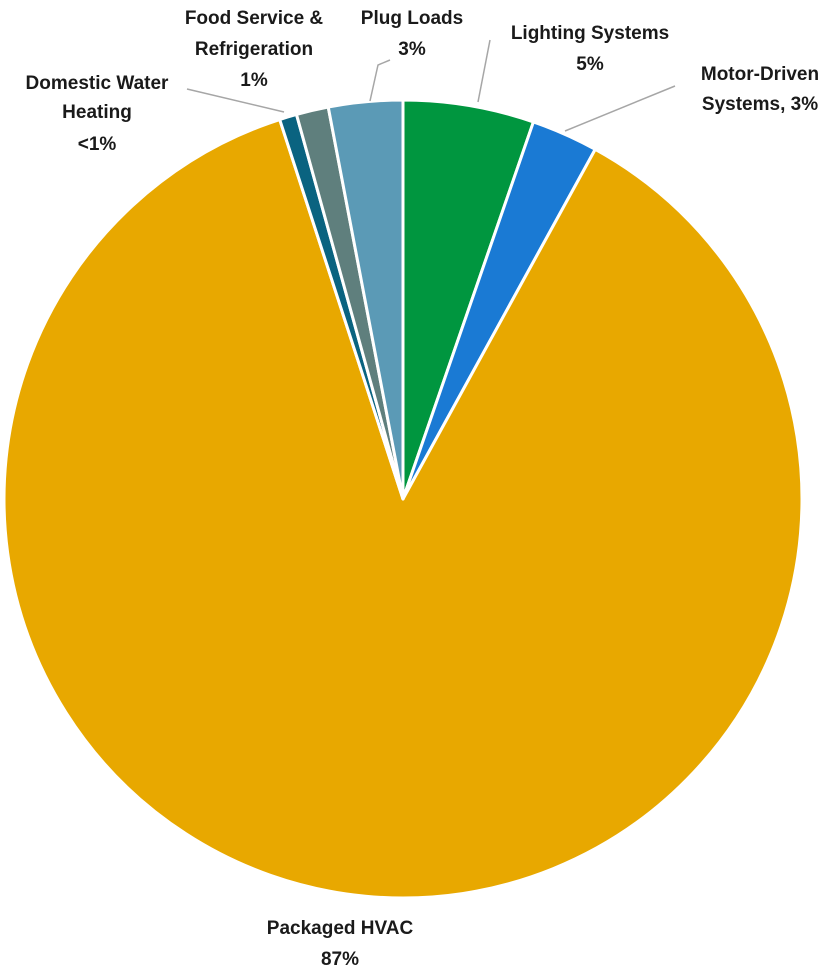 The height and width of the screenshot is (974, 835). I want to click on data-label-lighting-systems: Lighting Systems, so click(590, 33).